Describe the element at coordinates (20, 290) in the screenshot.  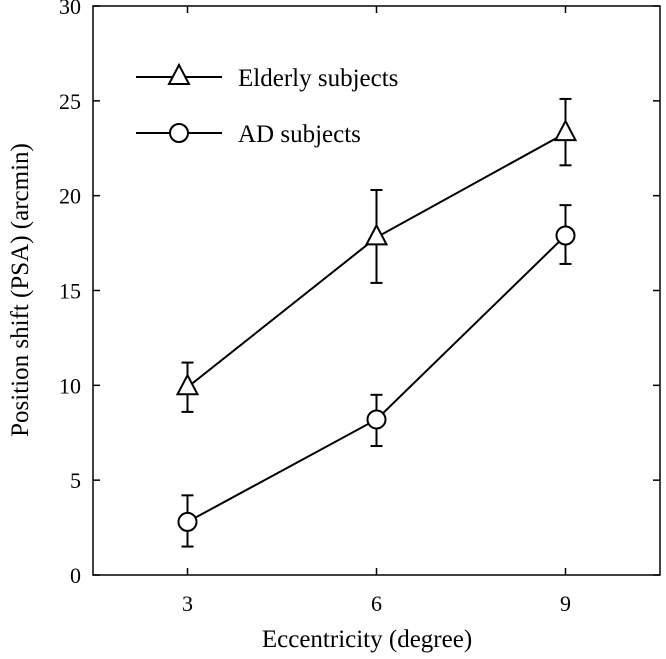
I see `y-axis-title: Position shift (PSA) (arcmin)` at that location.